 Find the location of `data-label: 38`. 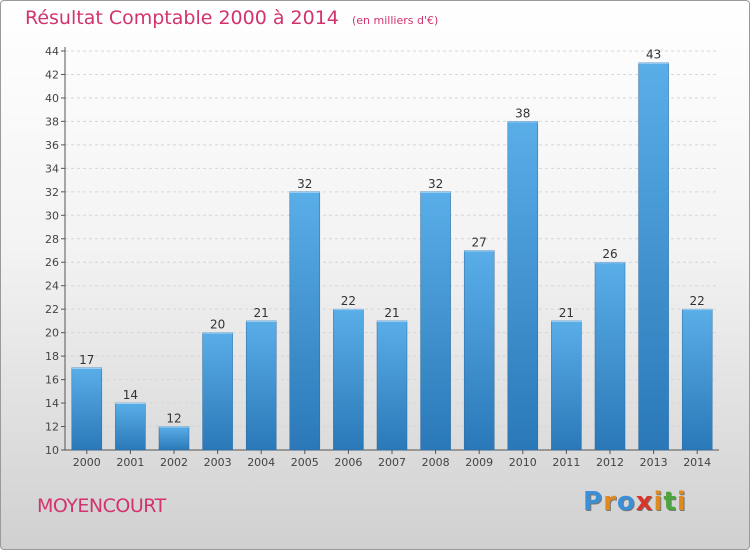

data-label: 38 is located at coordinates (522, 113).